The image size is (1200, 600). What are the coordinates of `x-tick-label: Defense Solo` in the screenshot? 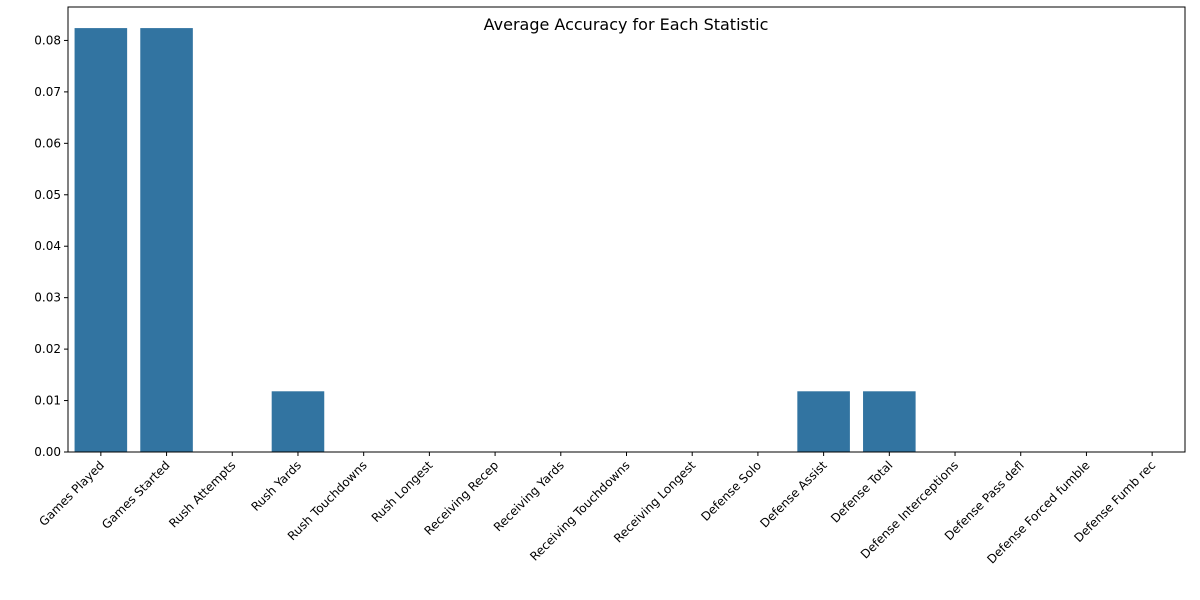 It's located at (731, 491).